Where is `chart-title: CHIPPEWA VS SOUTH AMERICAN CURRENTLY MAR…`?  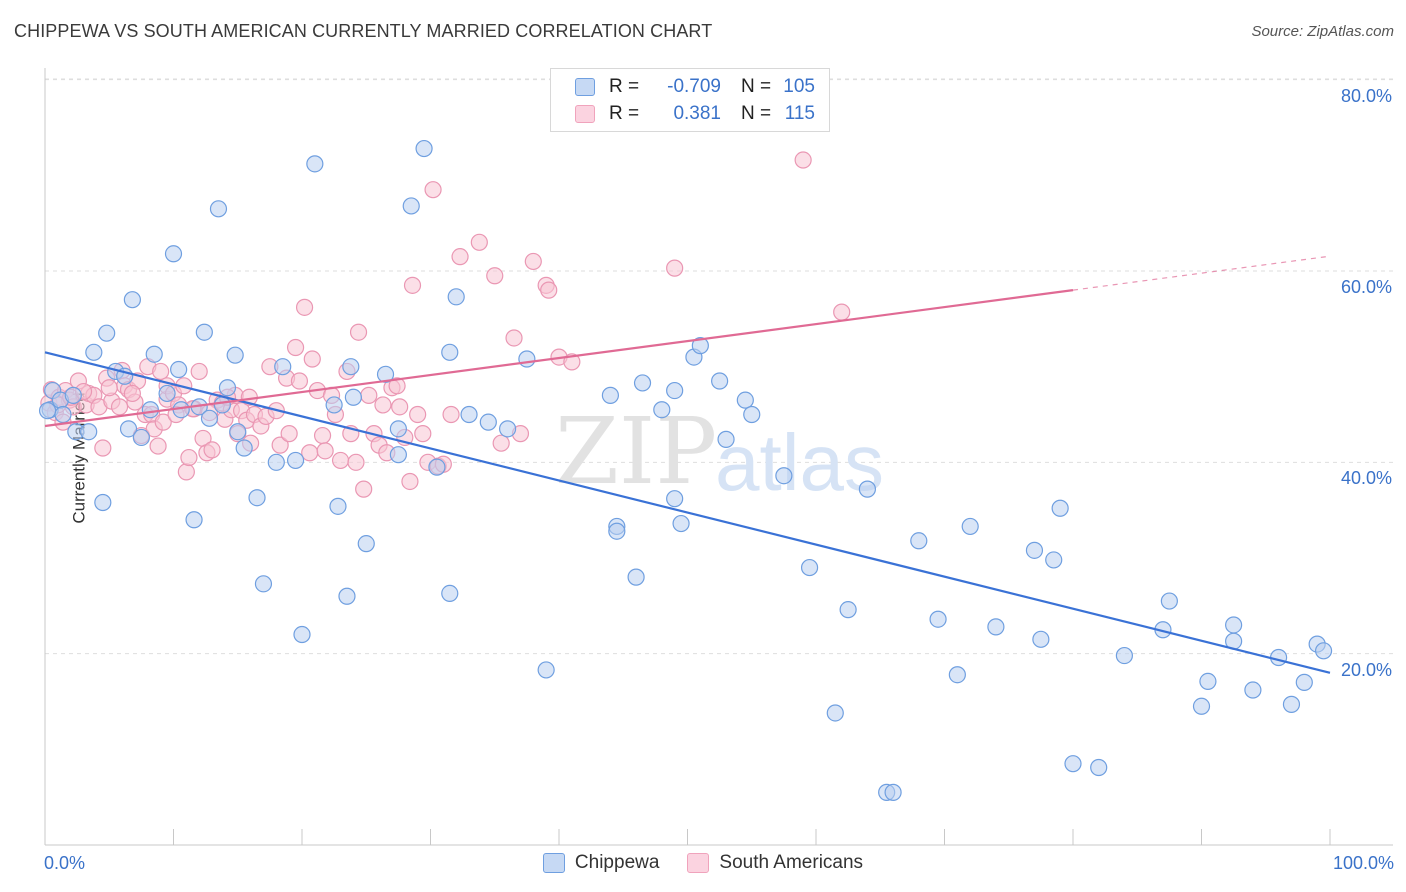
chart-title: CHIPPEWA VS SOUTH AMERICAN CURRENTLY MAR… is located at coordinates (363, 31).